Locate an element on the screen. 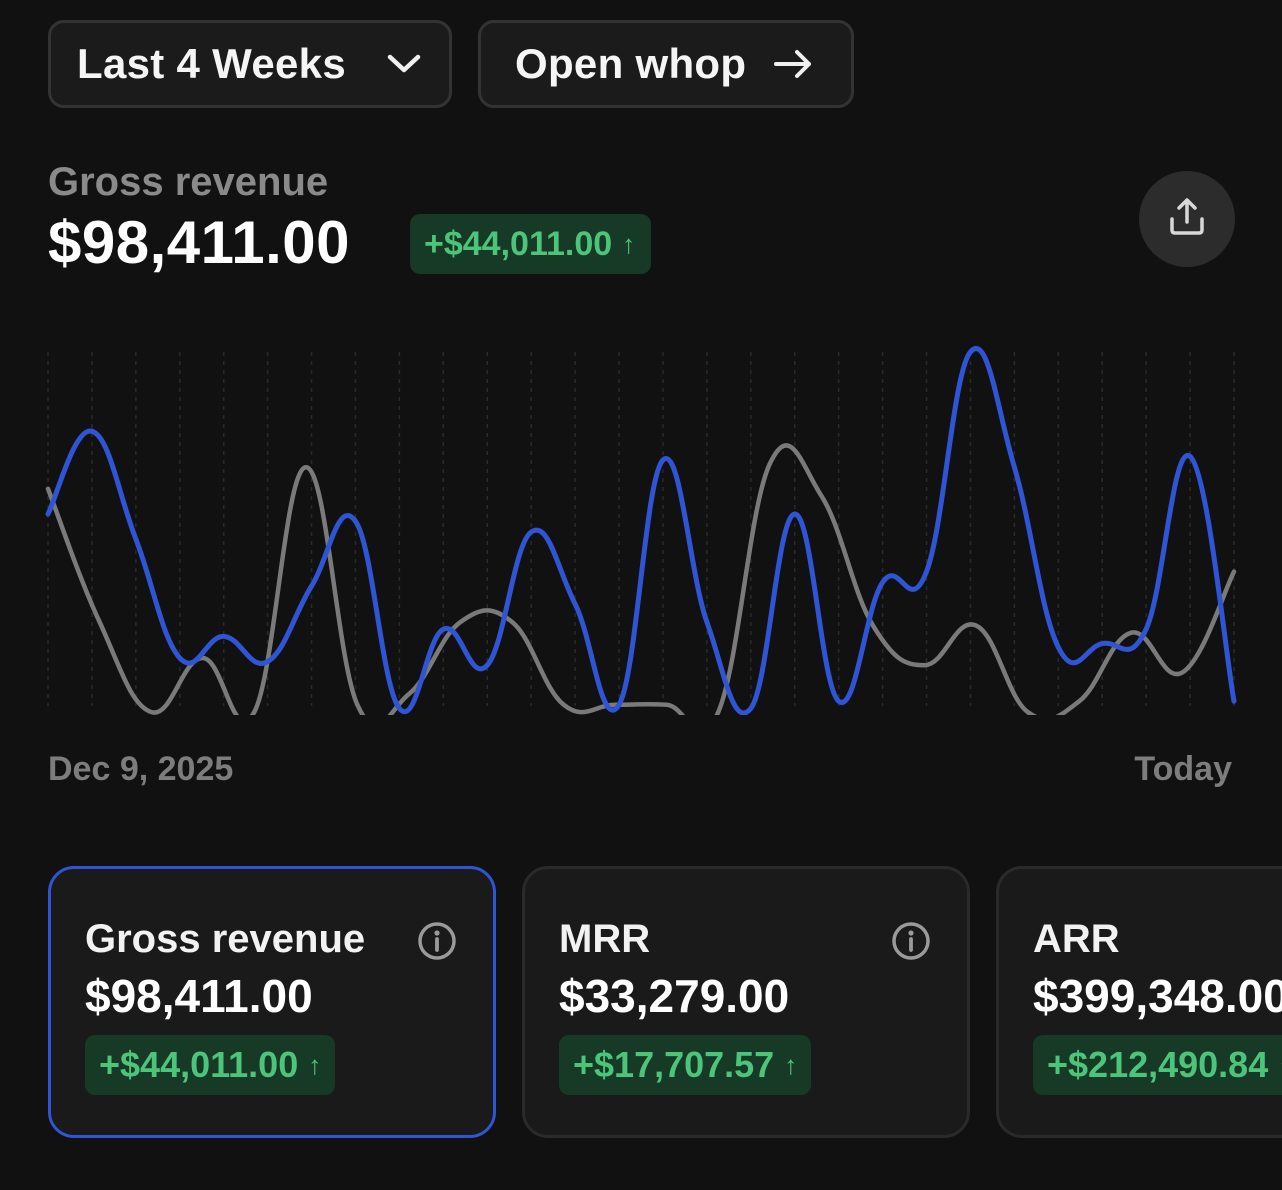 The width and height of the screenshot is (1282, 1190). share-button is located at coordinates (1187, 219).